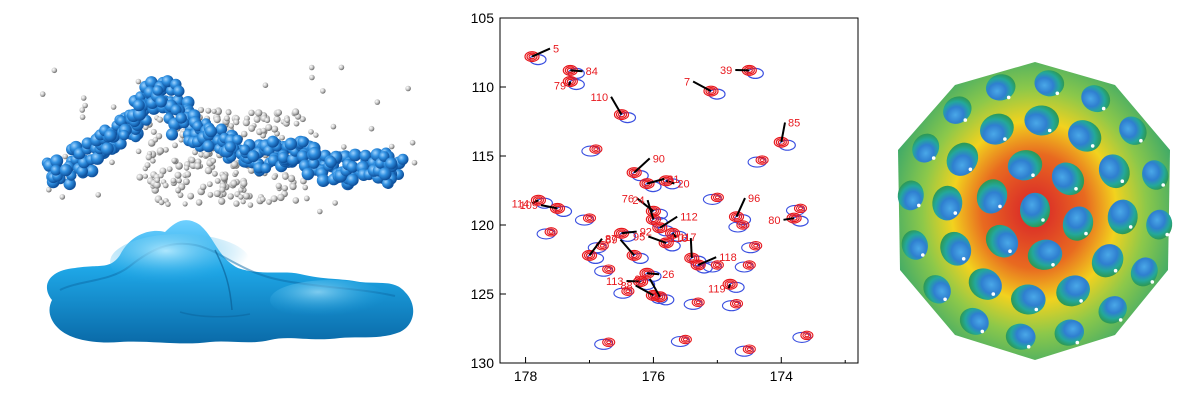 The width and height of the screenshot is (1200, 419). Describe the element at coordinates (560, 87) in the screenshot. I see `peak-label: 79` at that location.